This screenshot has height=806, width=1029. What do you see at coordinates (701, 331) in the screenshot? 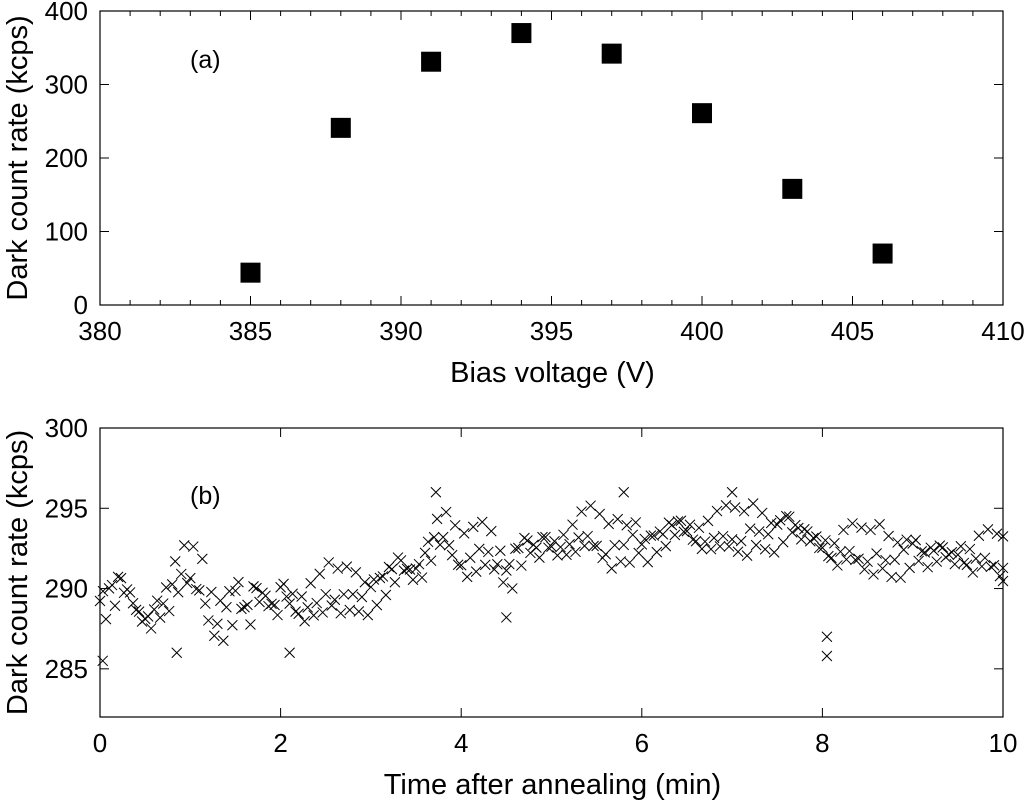
I see `x-tick-label: 400` at bounding box center [701, 331].